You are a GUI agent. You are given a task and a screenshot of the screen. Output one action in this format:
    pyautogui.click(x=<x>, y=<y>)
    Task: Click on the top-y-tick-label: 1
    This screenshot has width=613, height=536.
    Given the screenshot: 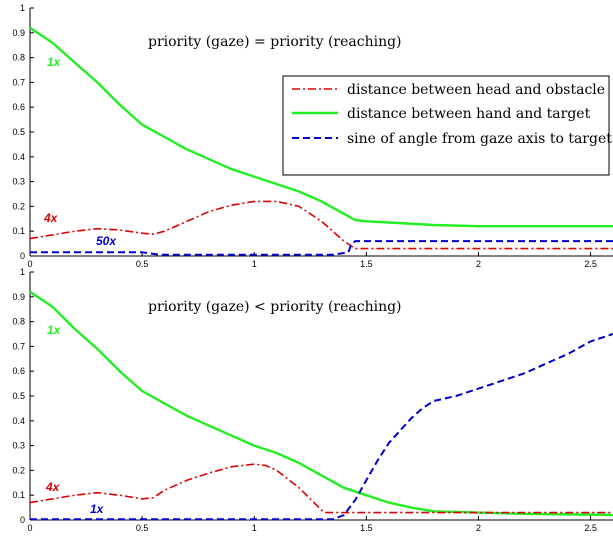 What is the action you would take?
    pyautogui.click(x=22, y=8)
    